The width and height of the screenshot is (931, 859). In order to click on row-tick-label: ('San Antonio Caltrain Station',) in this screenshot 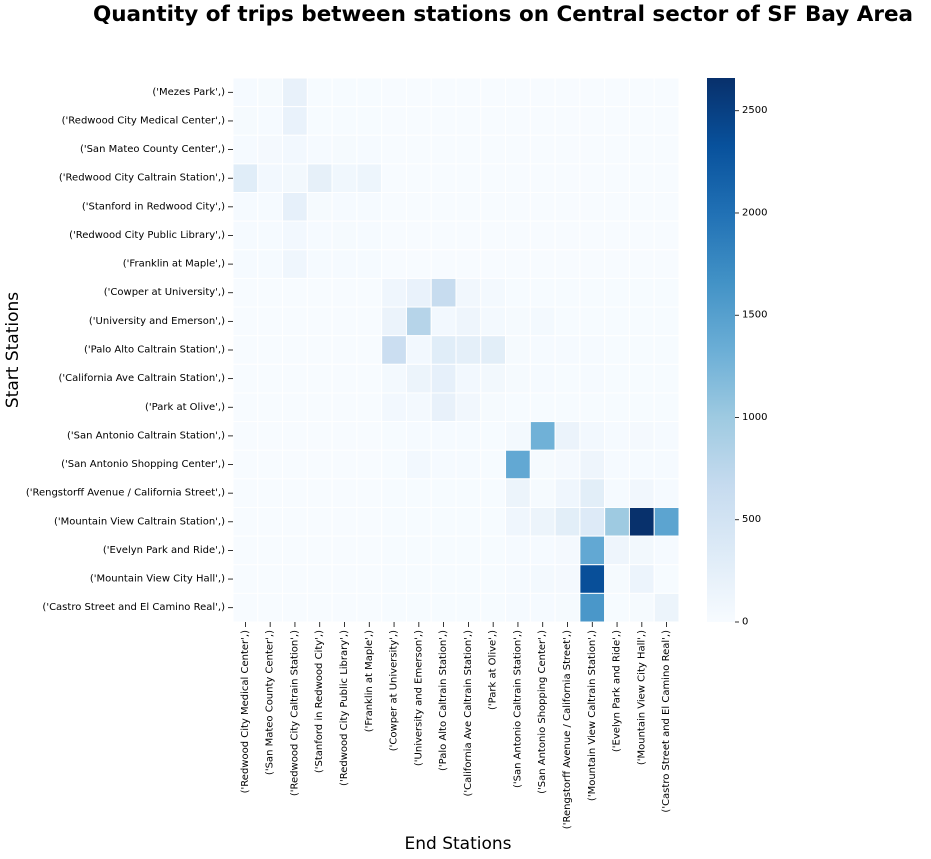, I will do `click(146, 435)`.